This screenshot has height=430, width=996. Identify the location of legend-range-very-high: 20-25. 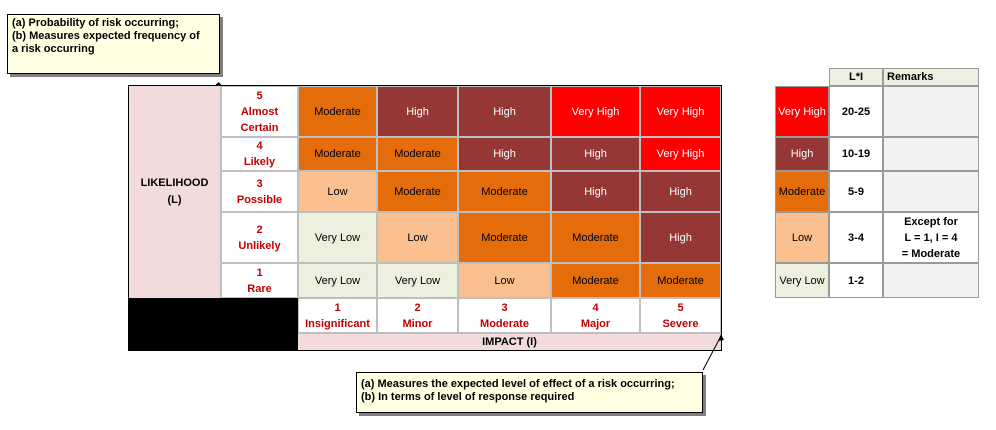
(856, 111).